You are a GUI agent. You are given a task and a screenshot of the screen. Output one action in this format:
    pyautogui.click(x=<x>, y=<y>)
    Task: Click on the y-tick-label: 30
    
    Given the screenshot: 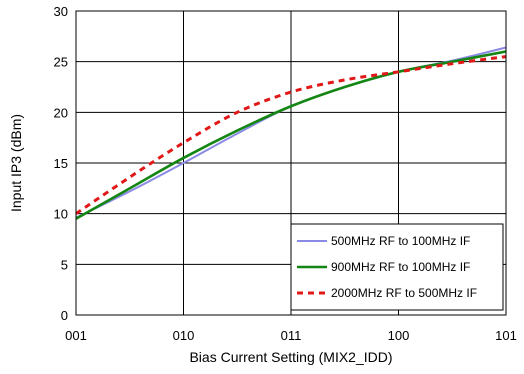 What is the action you would take?
    pyautogui.click(x=61, y=11)
    